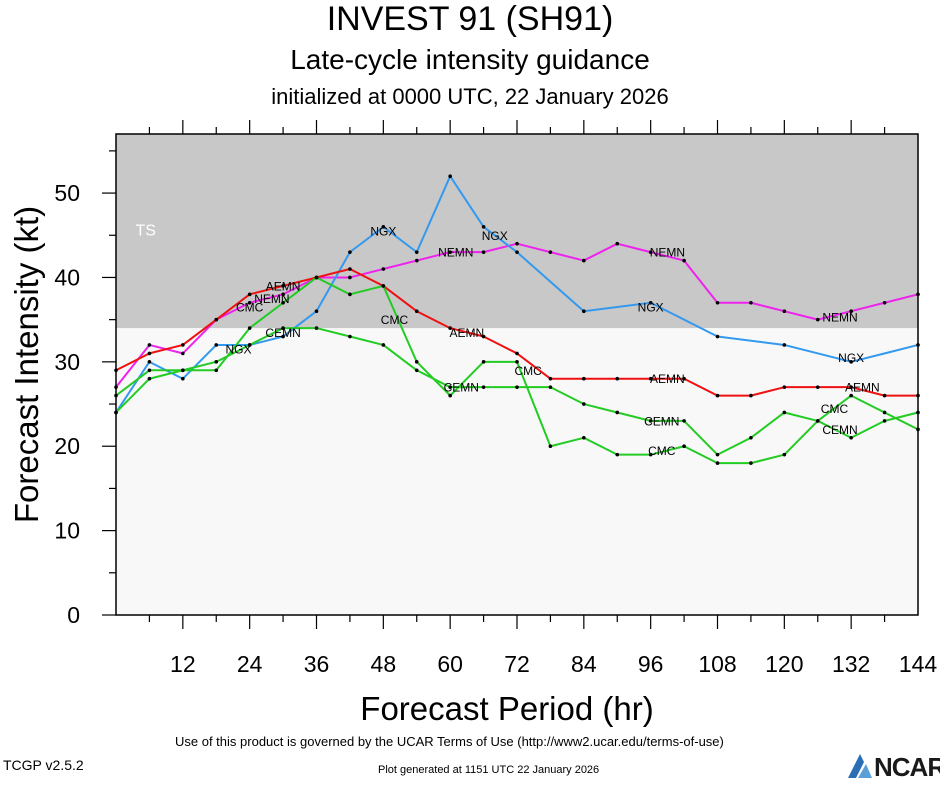 This screenshot has height=785, width=940. Describe the element at coordinates (250, 664) in the screenshot. I see `x-tick-label: 24` at that location.